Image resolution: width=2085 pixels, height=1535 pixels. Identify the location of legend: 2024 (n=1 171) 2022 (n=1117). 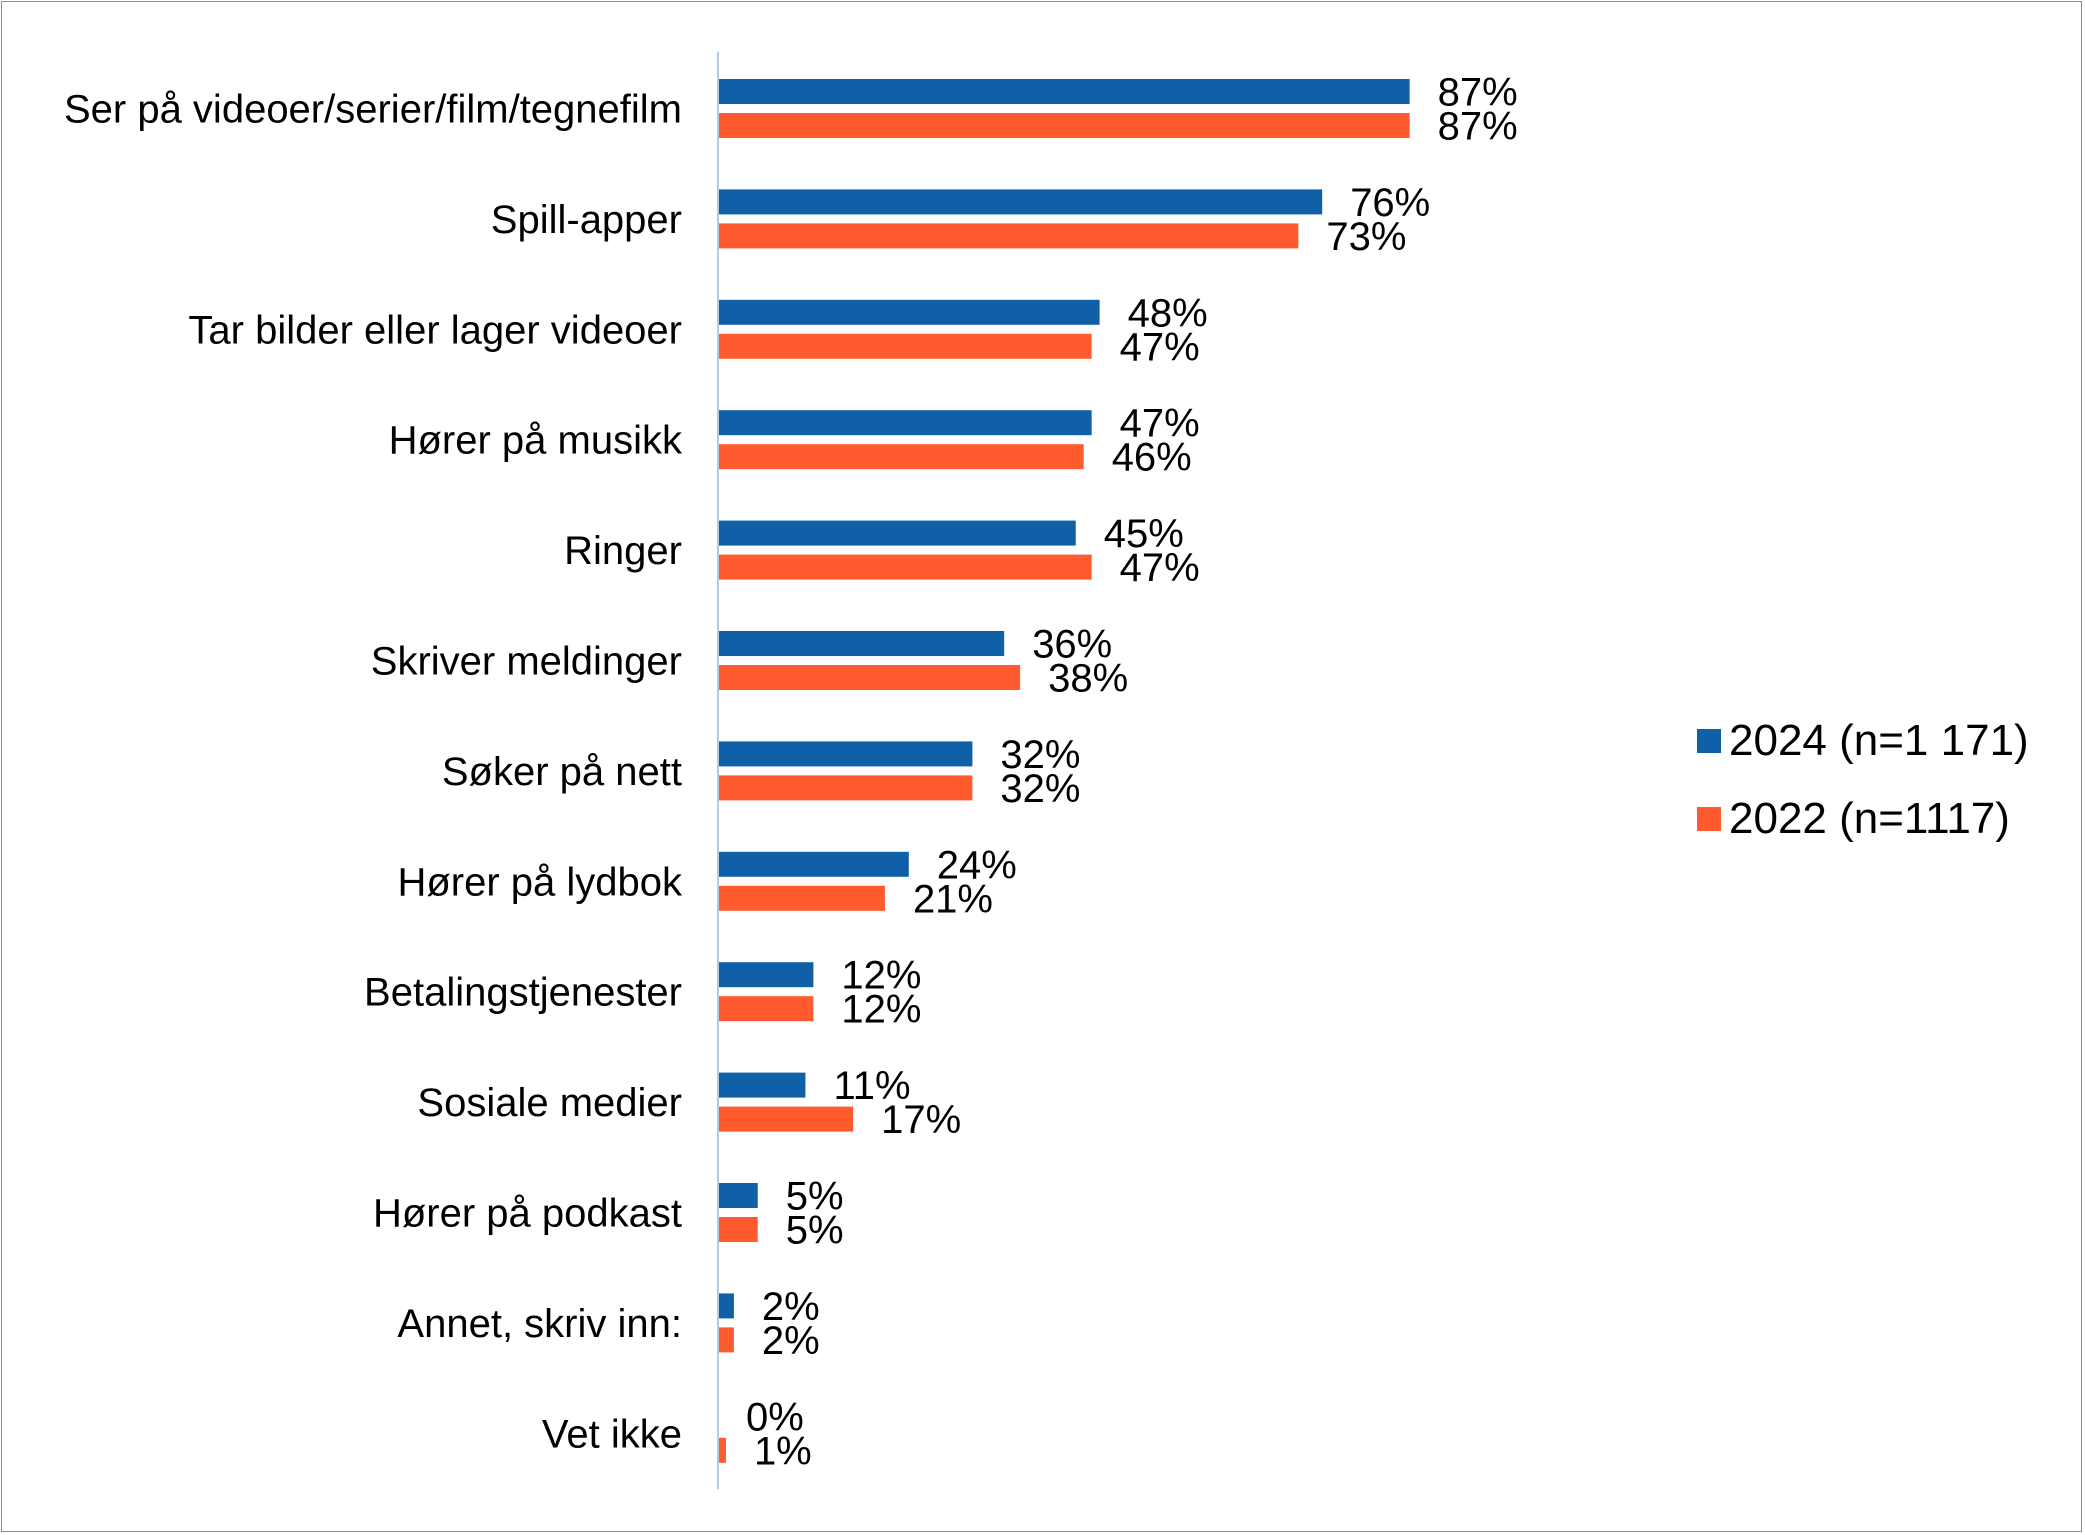
(1863, 780).